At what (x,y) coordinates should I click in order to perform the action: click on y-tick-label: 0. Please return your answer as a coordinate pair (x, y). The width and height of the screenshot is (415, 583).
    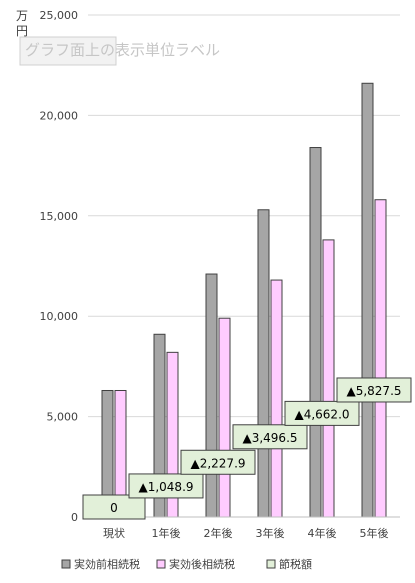
    Looking at the image, I should click on (74, 517).